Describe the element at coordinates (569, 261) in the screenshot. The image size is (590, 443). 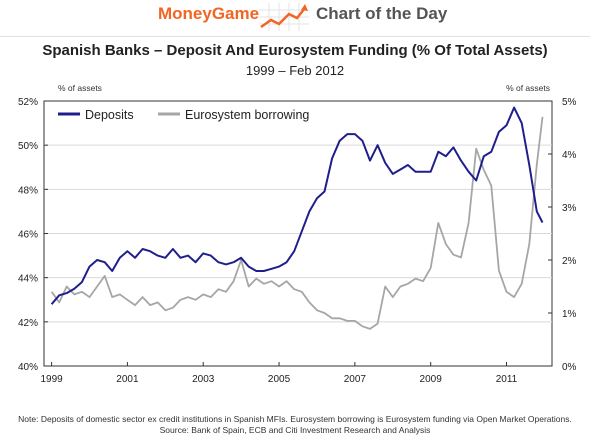
I see `right-axis-tick-label: 2%` at that location.